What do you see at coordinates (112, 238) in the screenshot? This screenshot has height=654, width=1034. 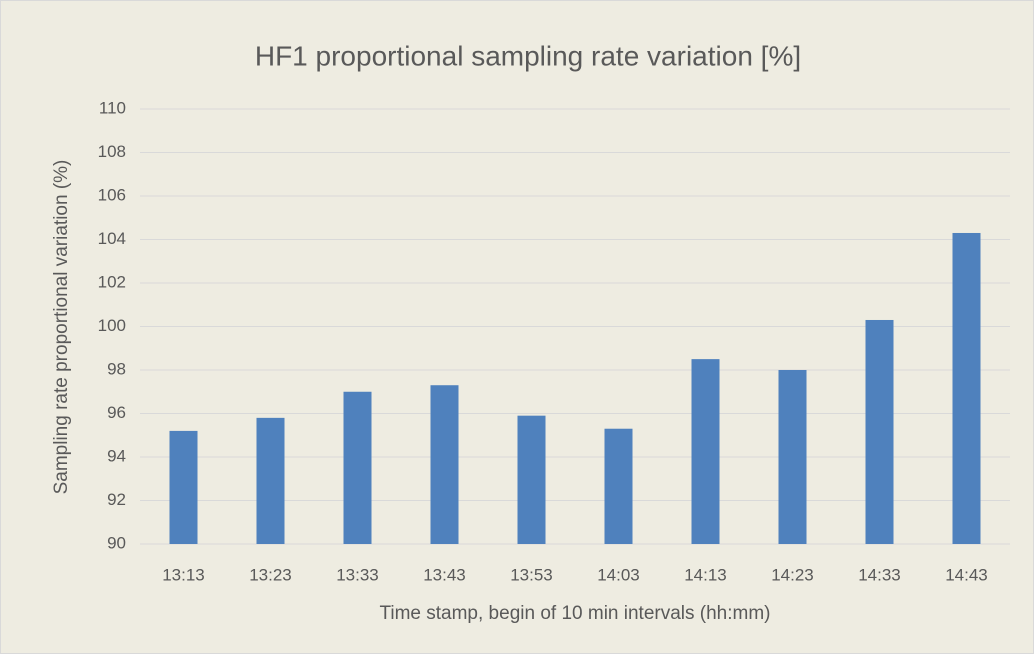 I see `y-tick-label: 104` at bounding box center [112, 238].